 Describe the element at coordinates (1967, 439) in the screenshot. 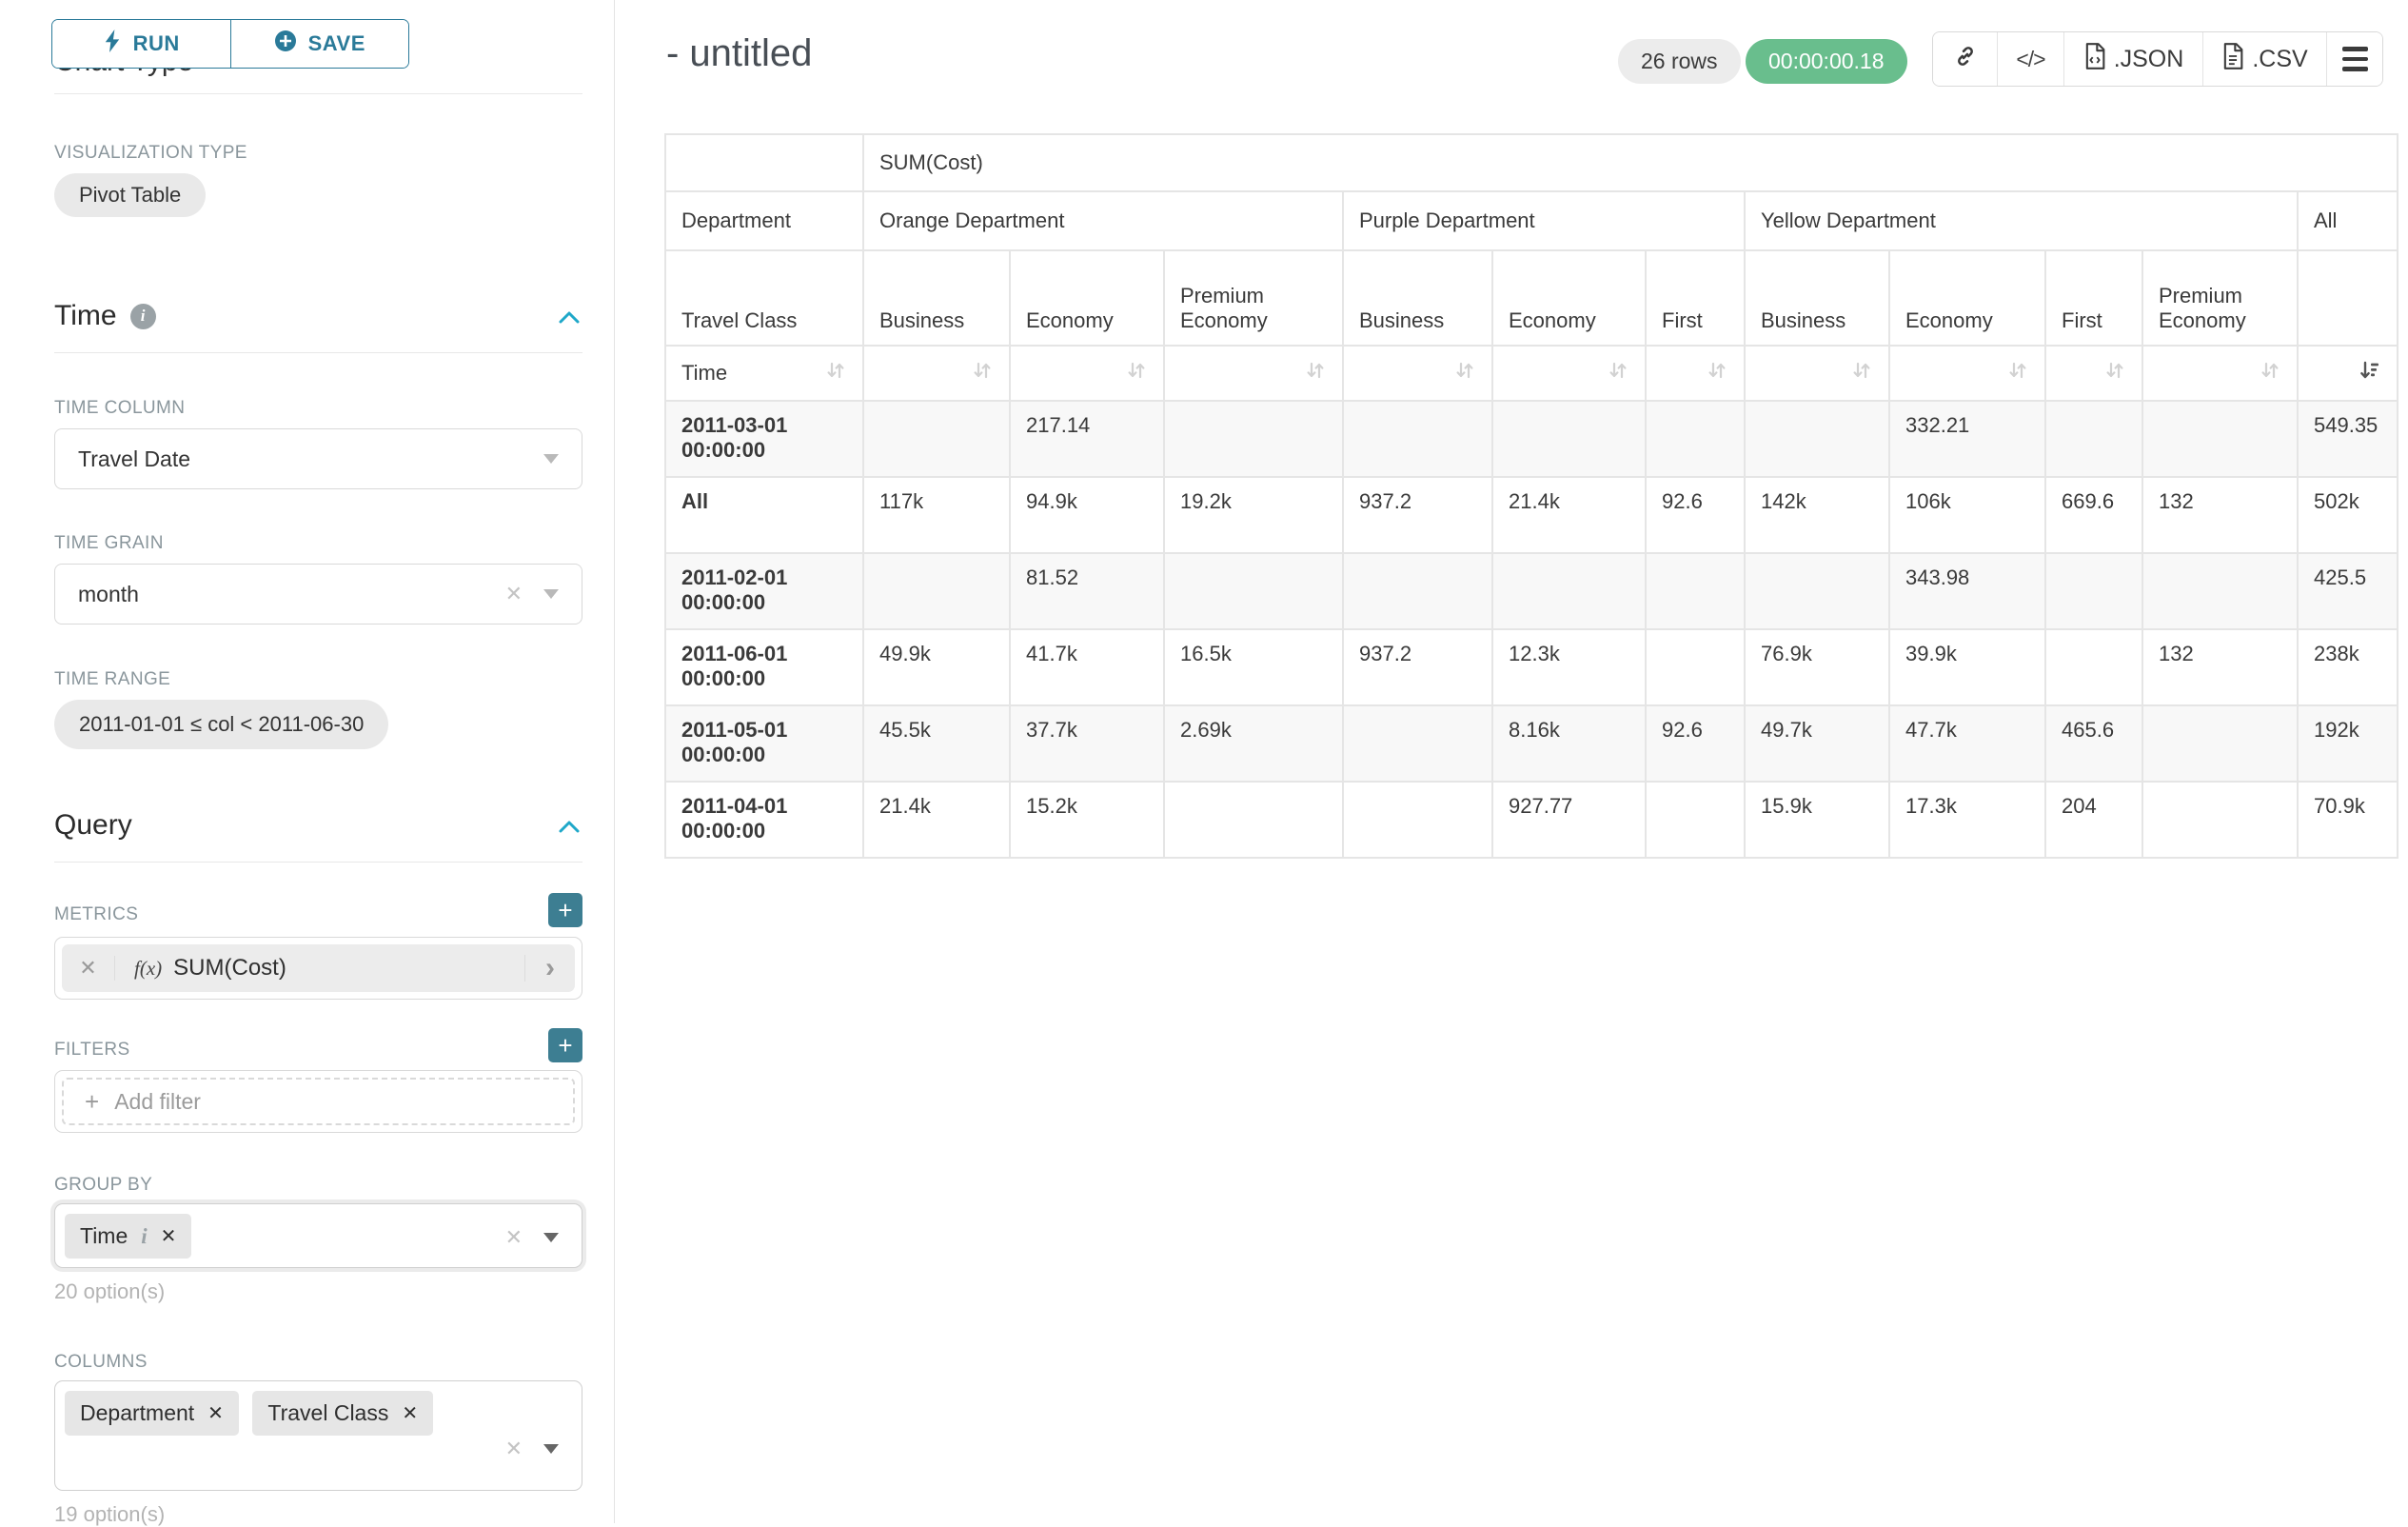

I see `value-cell: 332.21` at that location.